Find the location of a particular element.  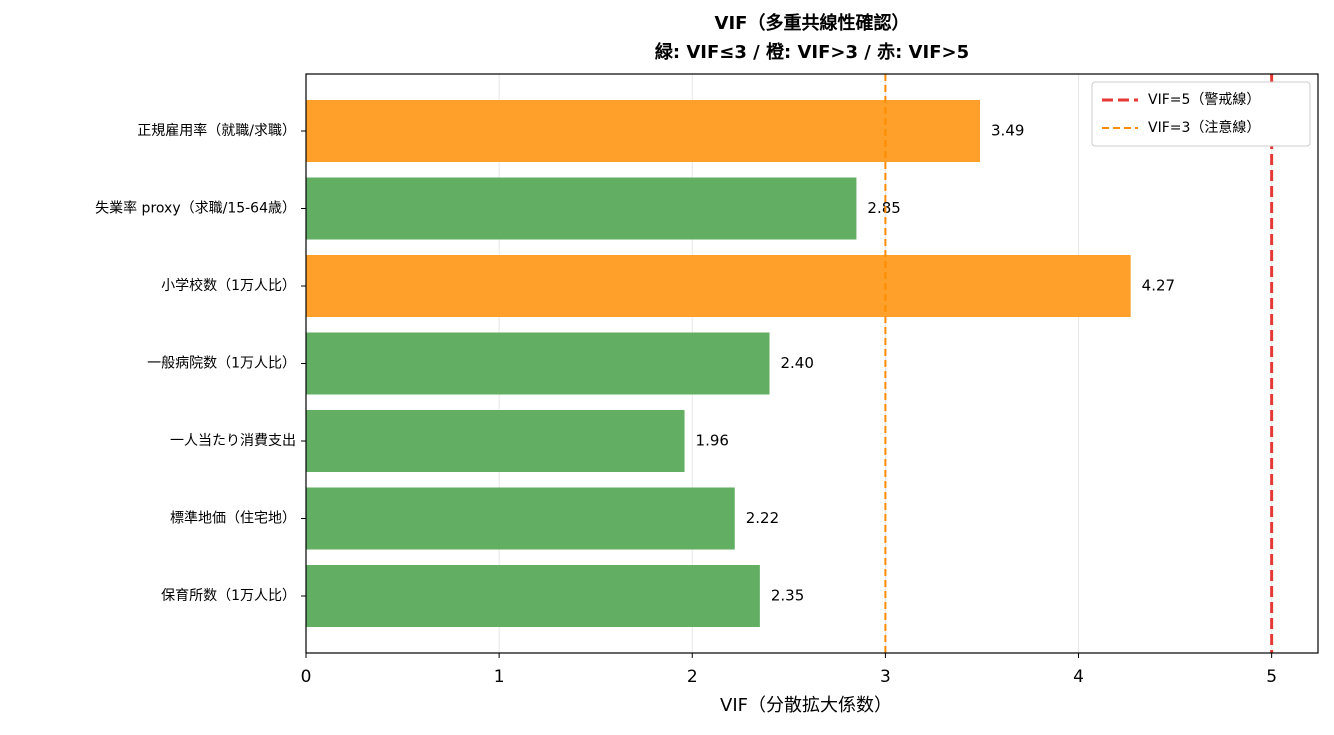

value-label: 1.96 is located at coordinates (712, 441).